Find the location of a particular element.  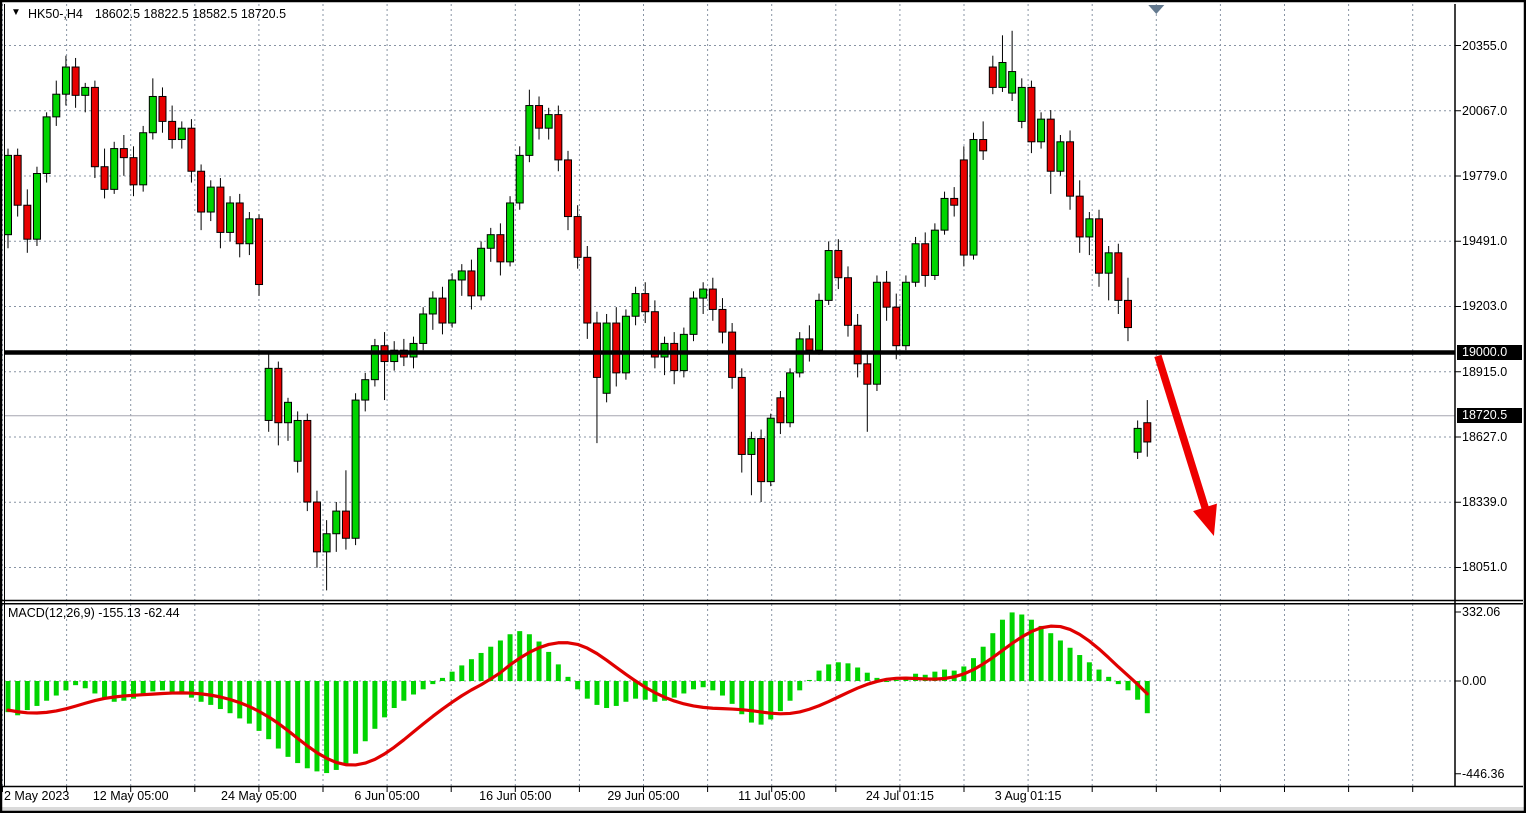

price-tick-label: 19203.0 is located at coordinates (1485, 306).